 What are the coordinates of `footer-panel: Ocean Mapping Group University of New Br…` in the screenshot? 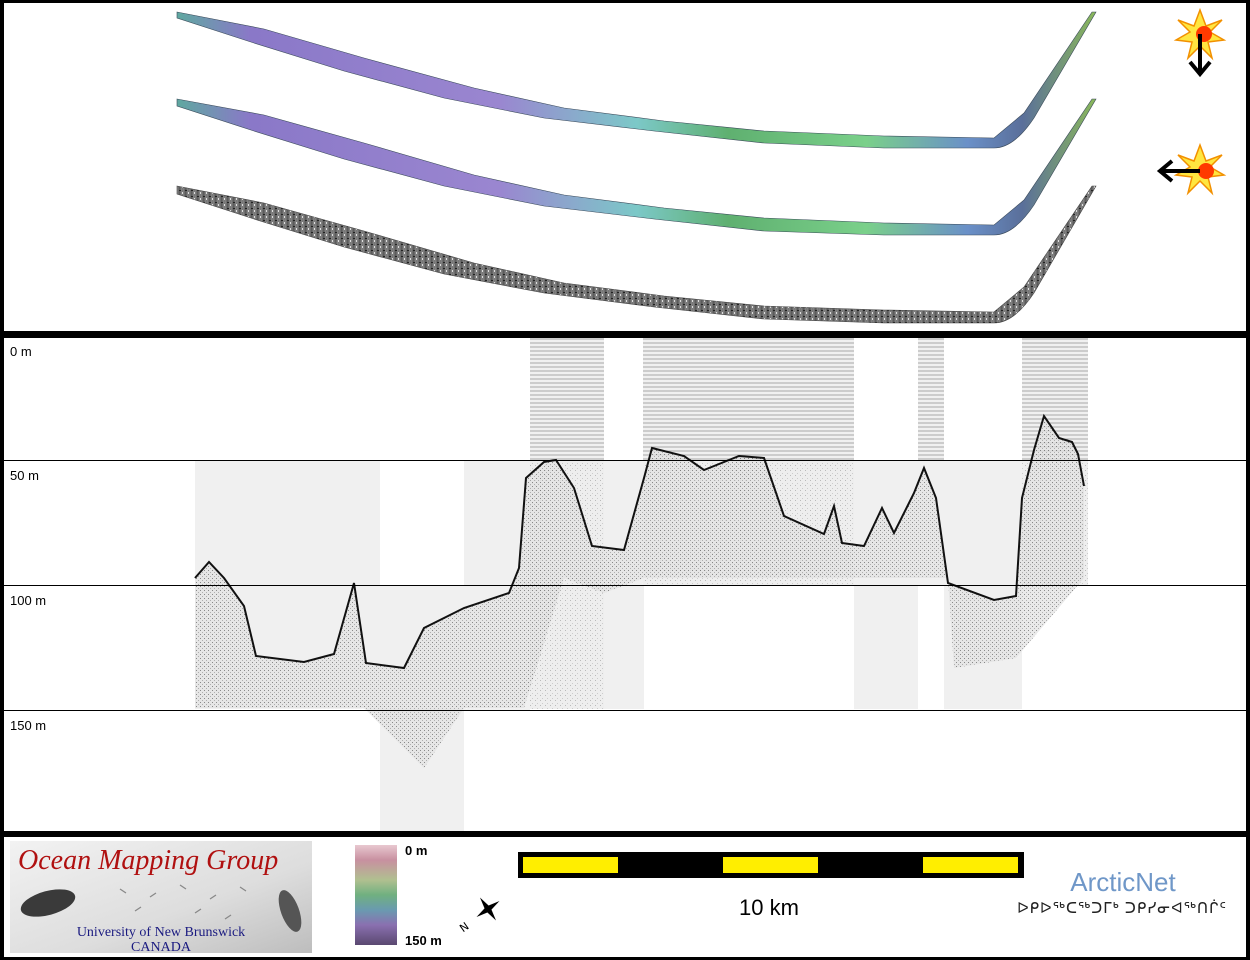 It's located at (625, 897).